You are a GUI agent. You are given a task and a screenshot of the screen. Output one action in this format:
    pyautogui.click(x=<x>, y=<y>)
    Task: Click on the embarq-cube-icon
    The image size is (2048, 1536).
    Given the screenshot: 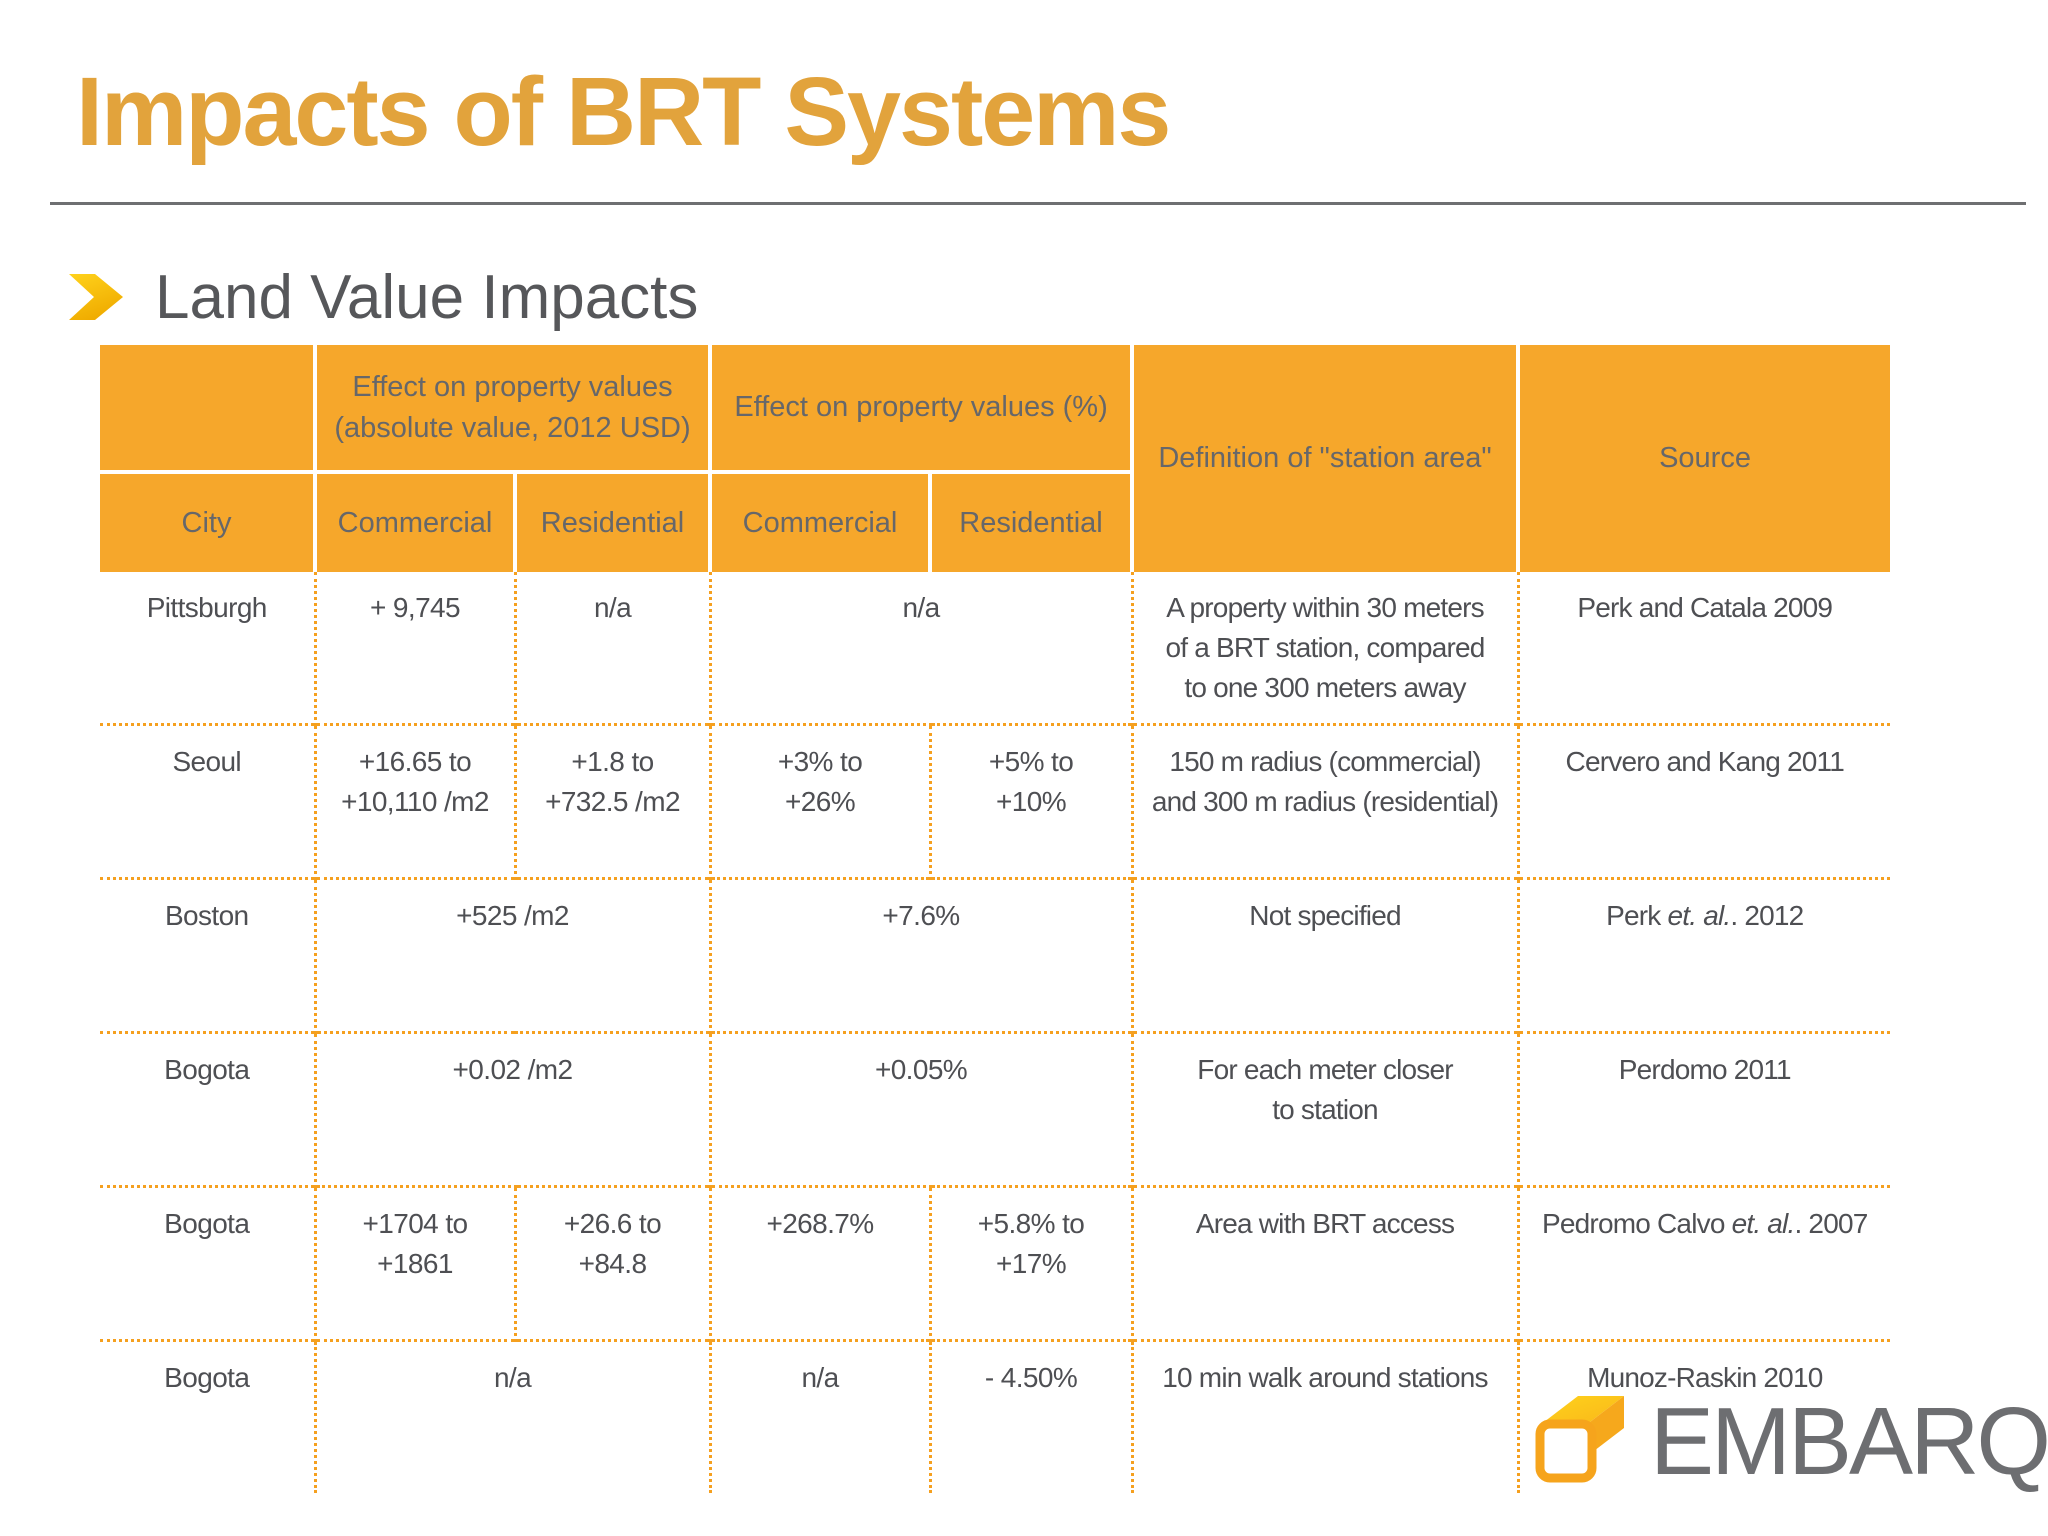 What is the action you would take?
    pyautogui.click(x=1578, y=1442)
    